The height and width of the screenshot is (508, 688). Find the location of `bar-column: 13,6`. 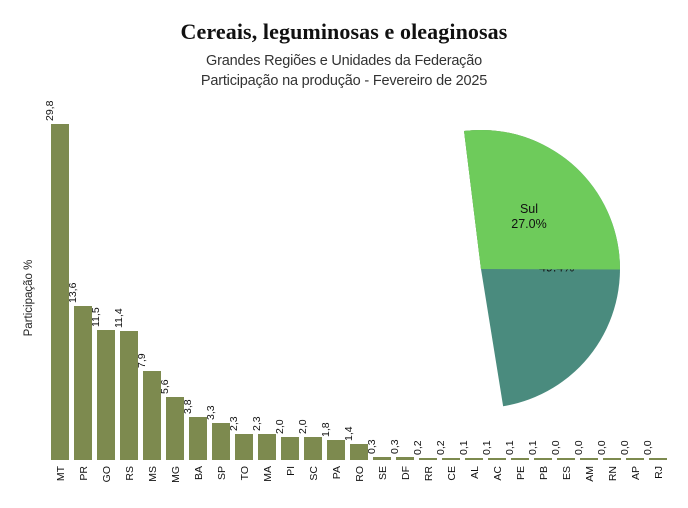

bar-column: 13,6 is located at coordinates (79, 285).